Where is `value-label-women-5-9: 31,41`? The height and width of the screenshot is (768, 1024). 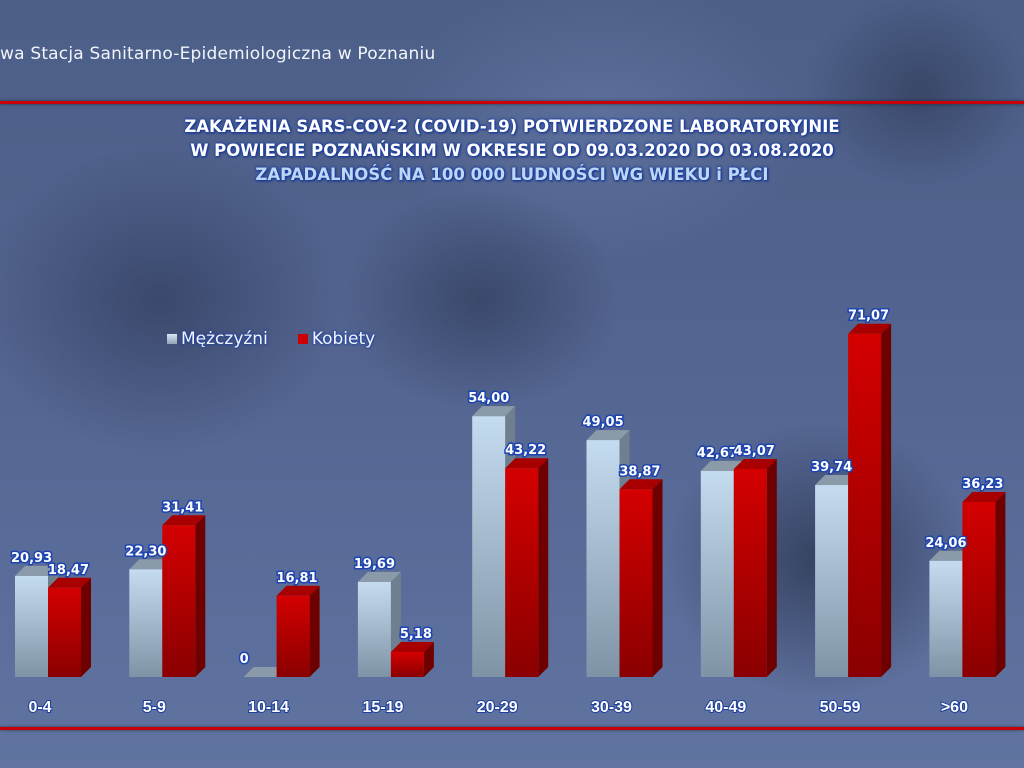
value-label-women-5-9: 31,41 is located at coordinates (182, 507).